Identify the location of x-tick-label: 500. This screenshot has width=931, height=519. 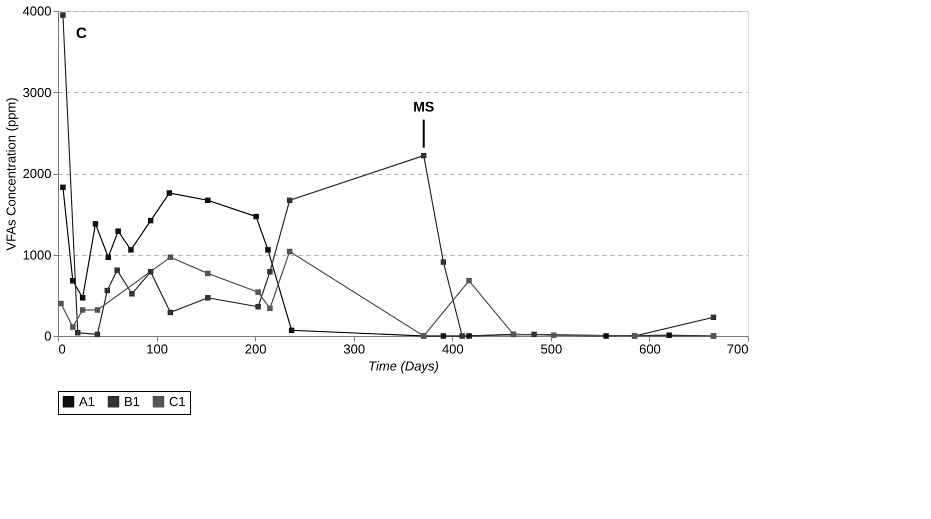
(551, 349).